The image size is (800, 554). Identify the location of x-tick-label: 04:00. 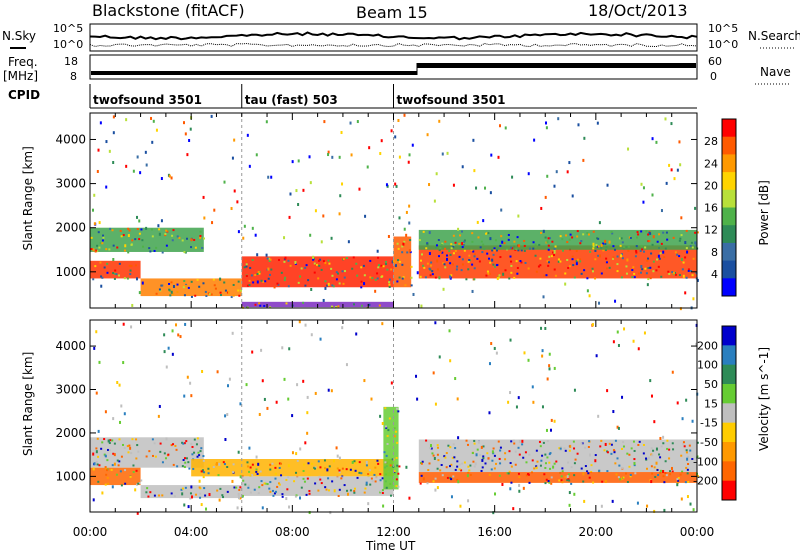
(191, 532).